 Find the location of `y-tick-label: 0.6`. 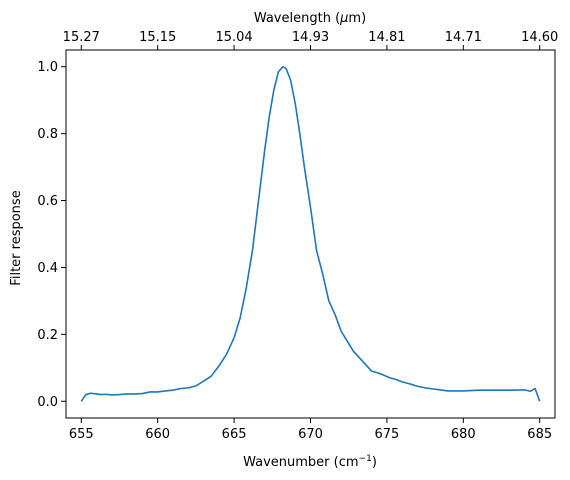

y-tick-label: 0.6 is located at coordinates (47, 201).